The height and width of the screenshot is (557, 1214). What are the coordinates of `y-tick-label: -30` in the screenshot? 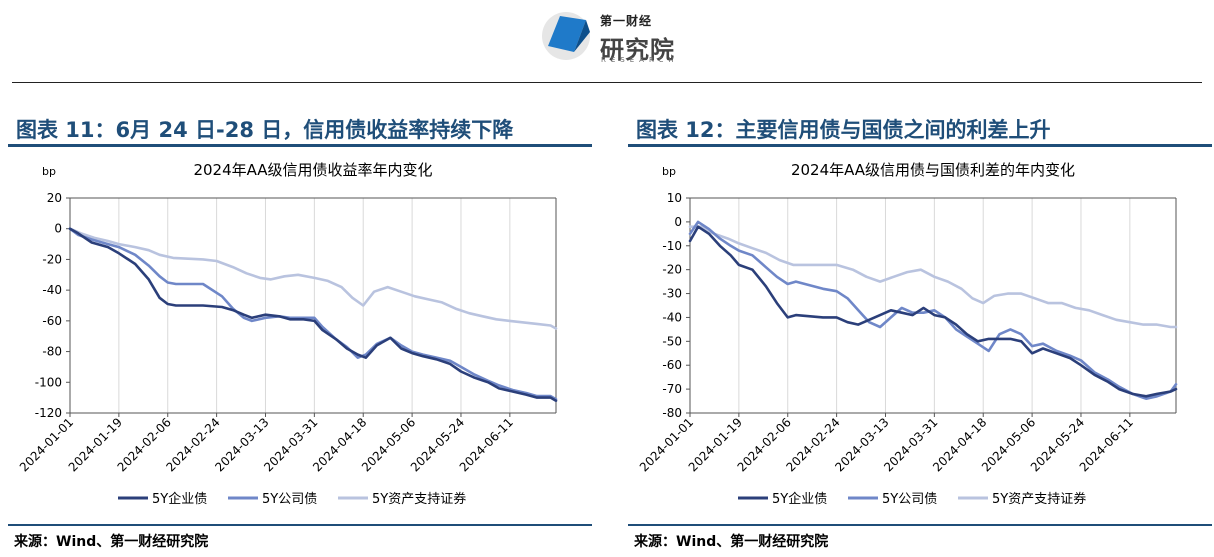 It's located at (672, 294).